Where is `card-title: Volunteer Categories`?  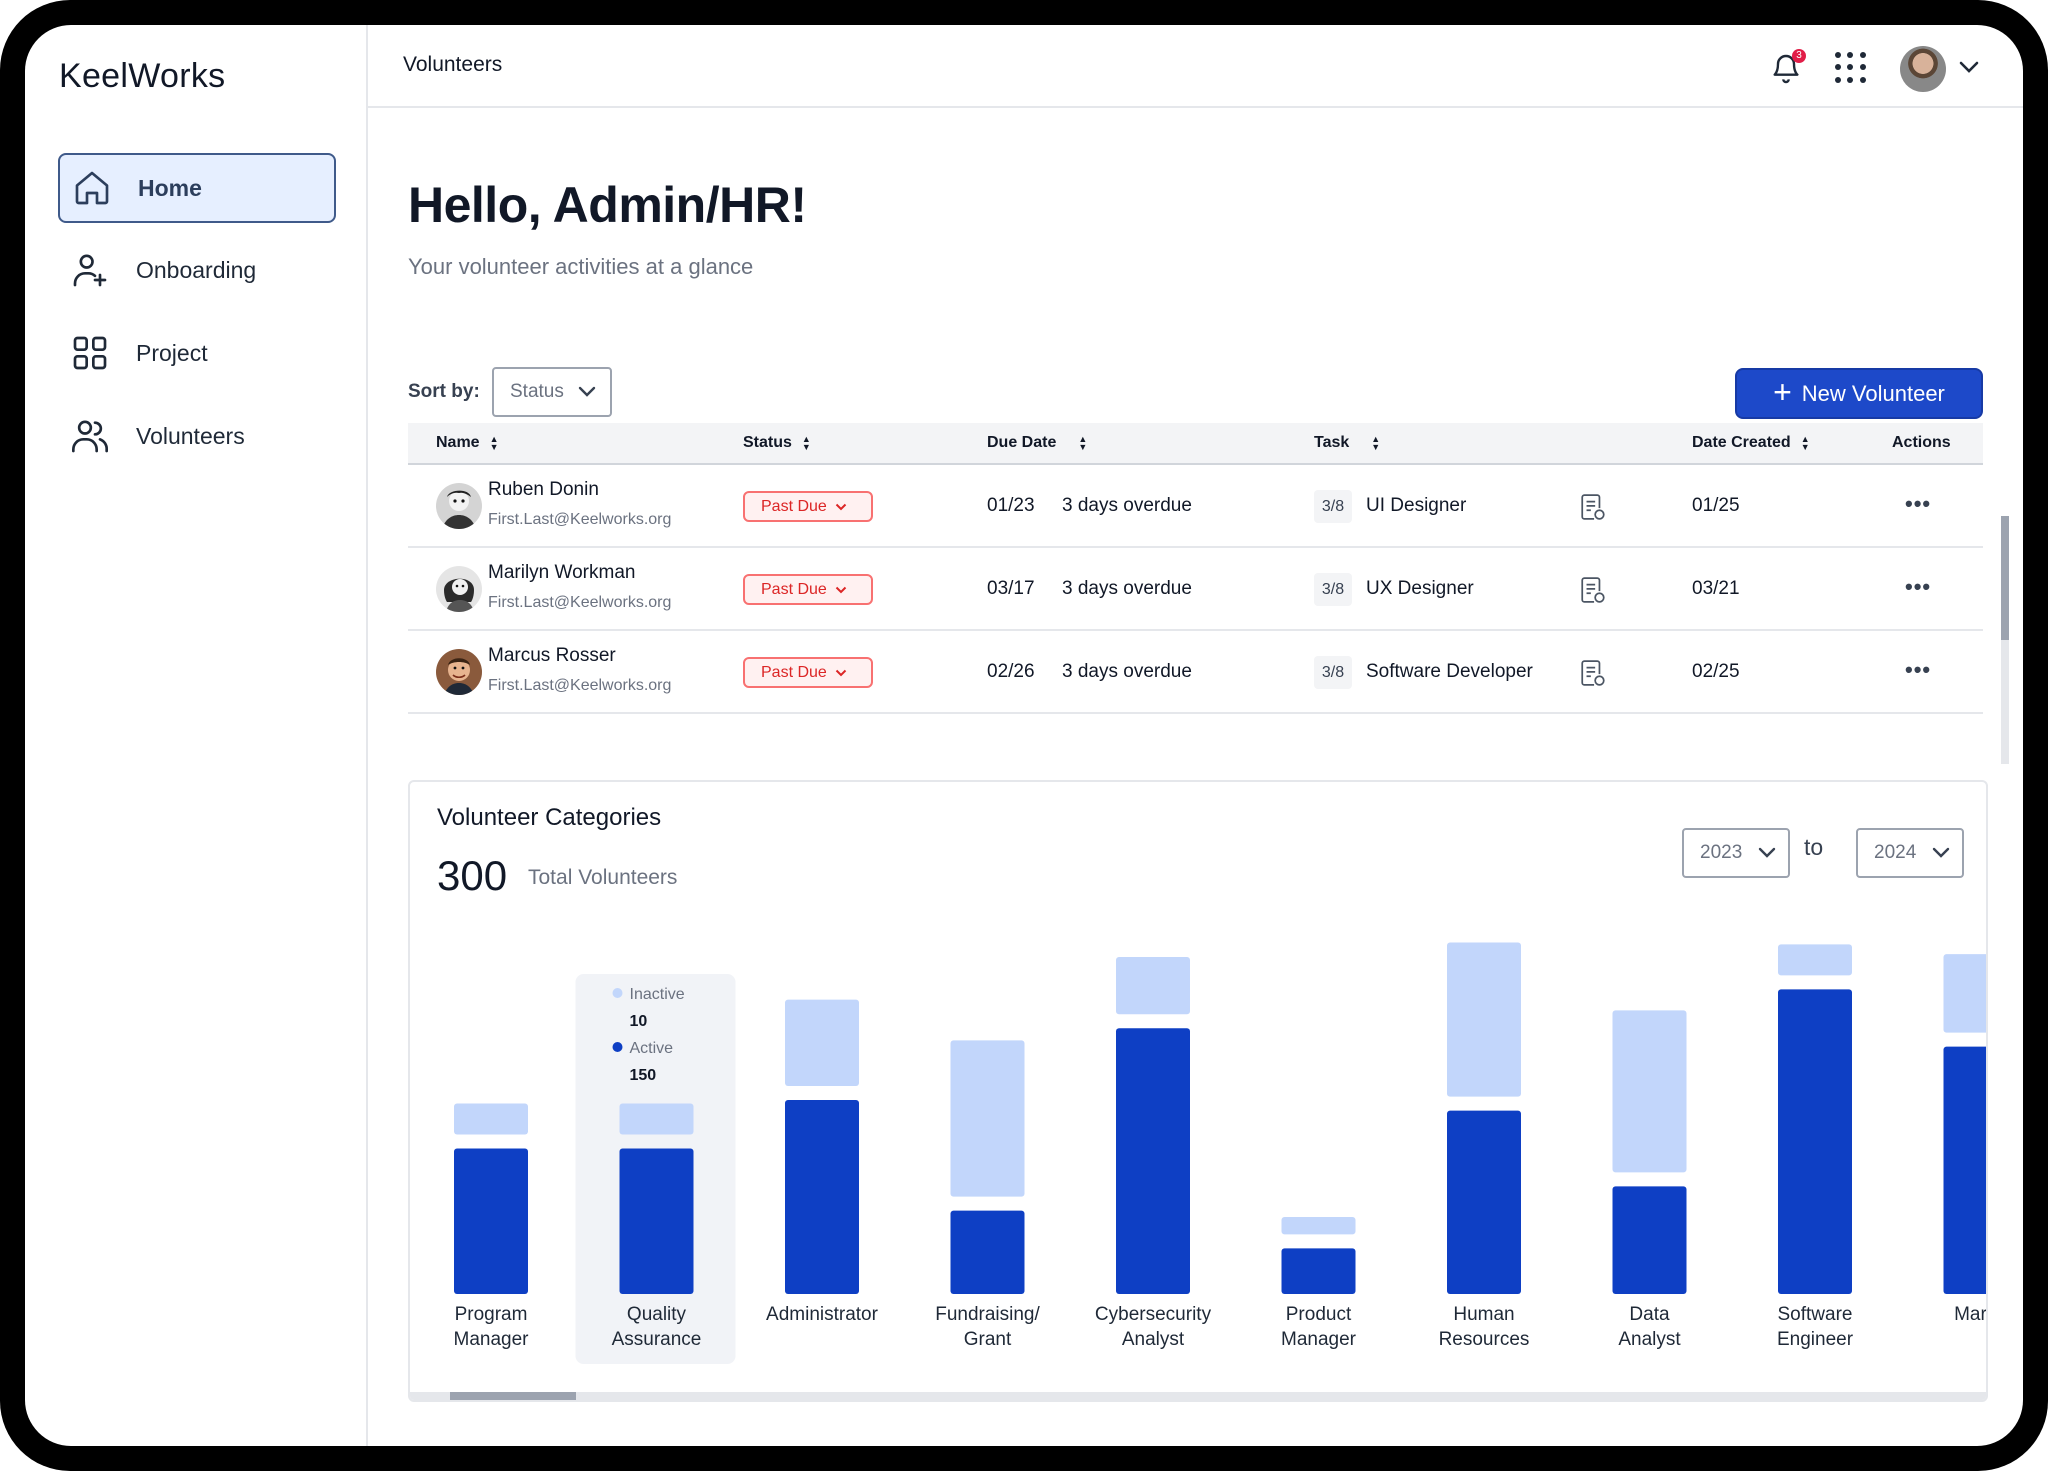
card-title: Volunteer Categories is located at coordinates (549, 817).